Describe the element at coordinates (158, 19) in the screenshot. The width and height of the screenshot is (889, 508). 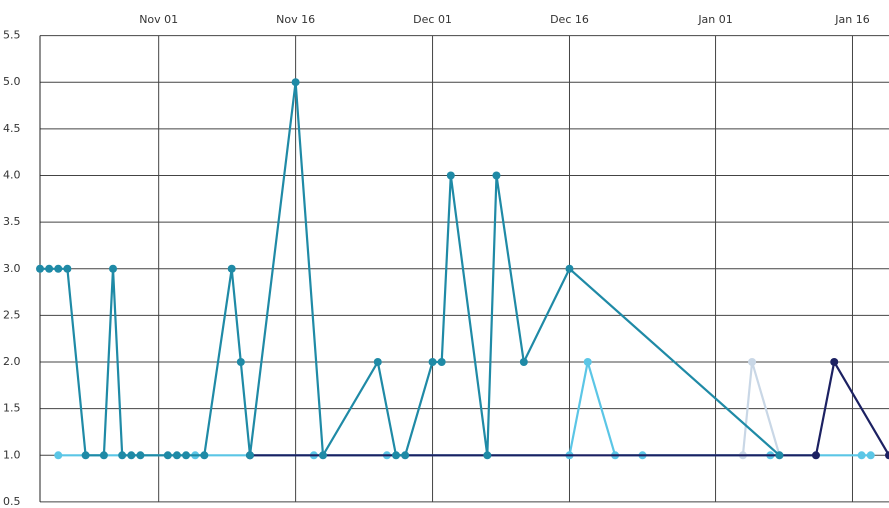
I see `x-tick-label: Nov 01` at that location.